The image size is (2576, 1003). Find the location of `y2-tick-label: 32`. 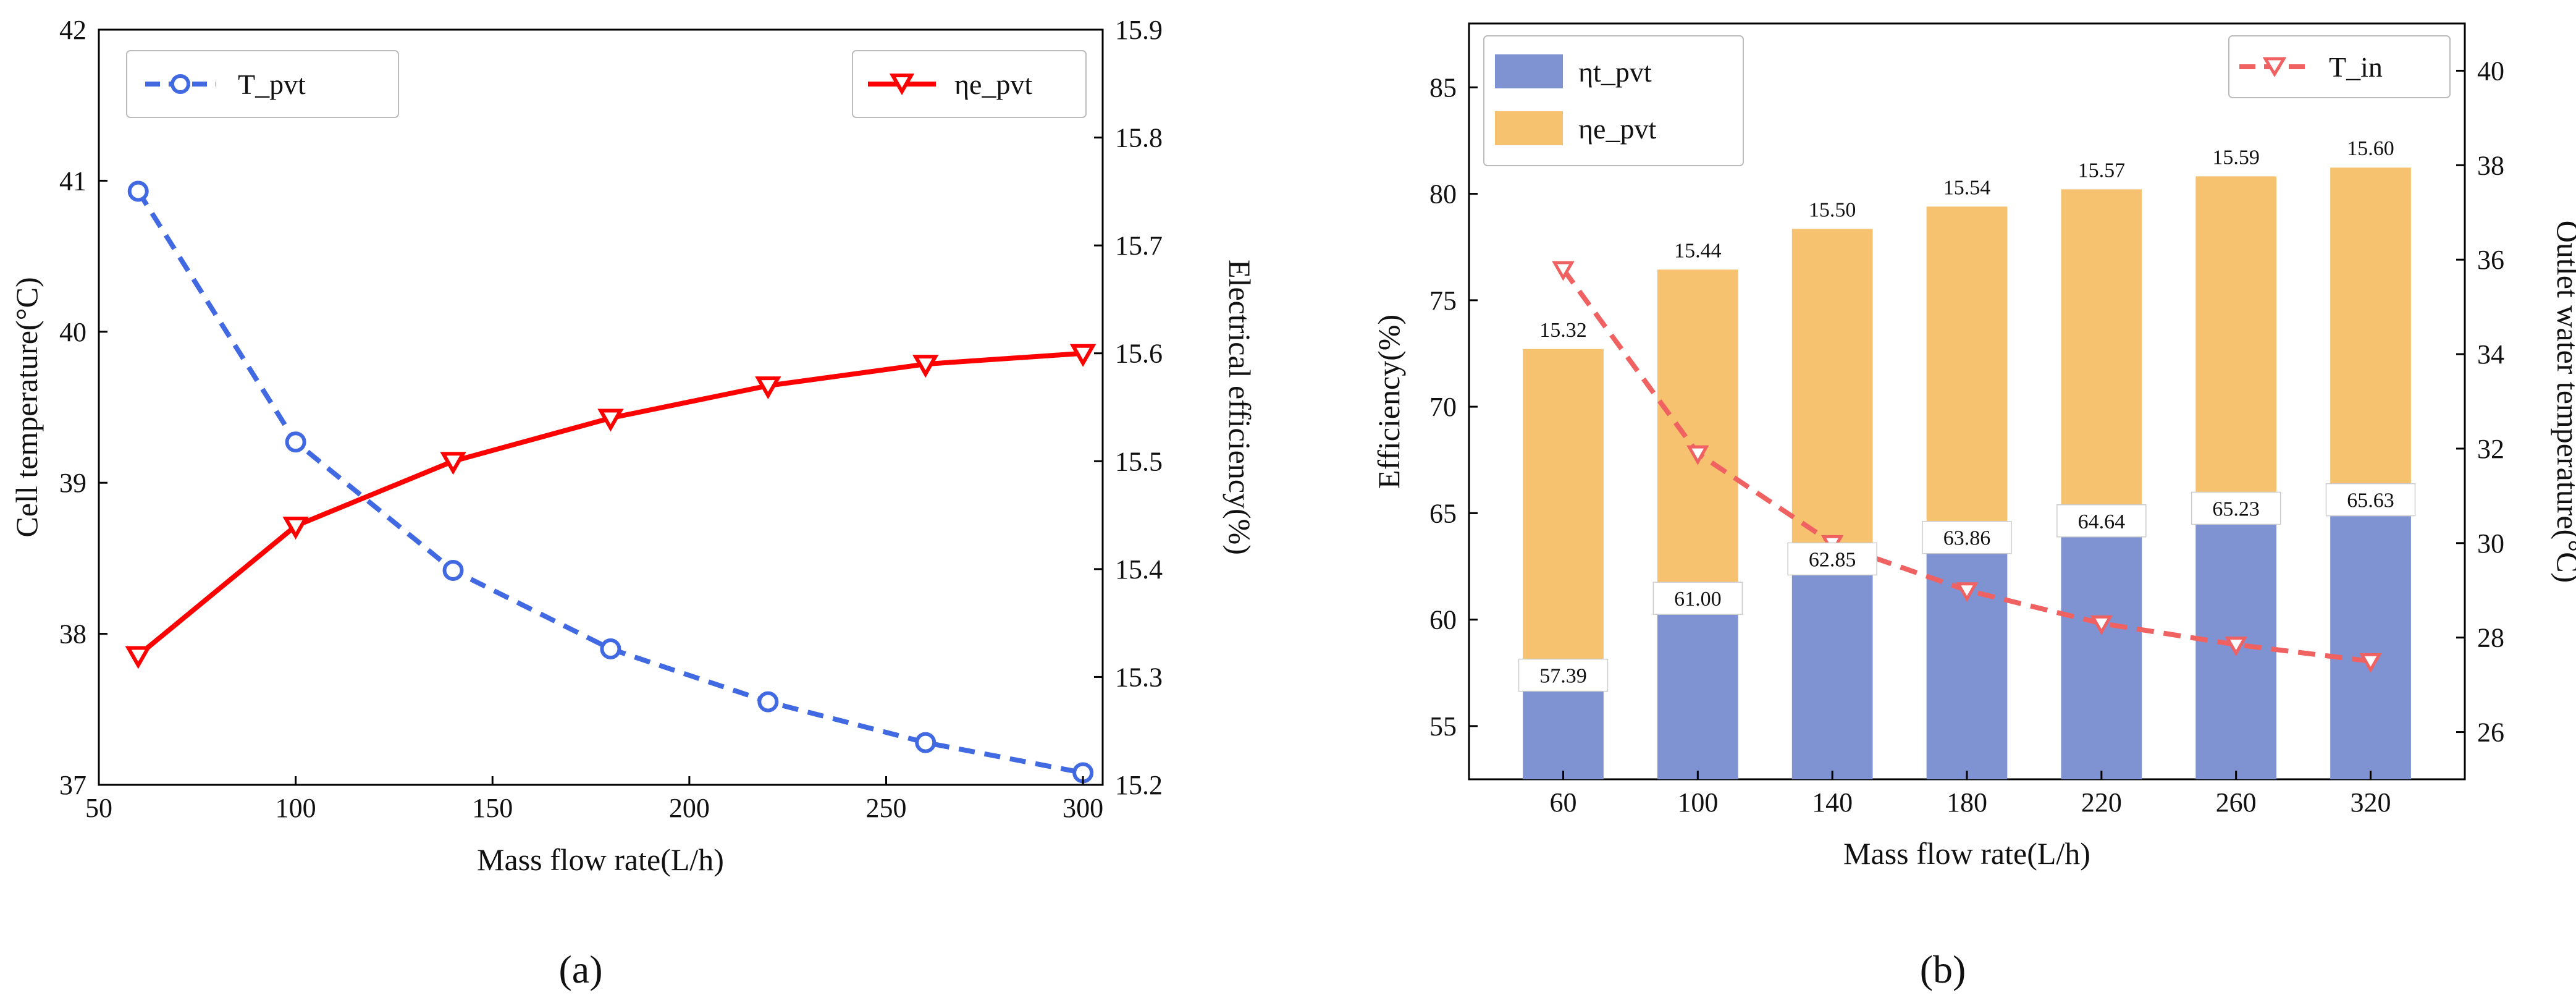

y2-tick-label: 32 is located at coordinates (2490, 449).